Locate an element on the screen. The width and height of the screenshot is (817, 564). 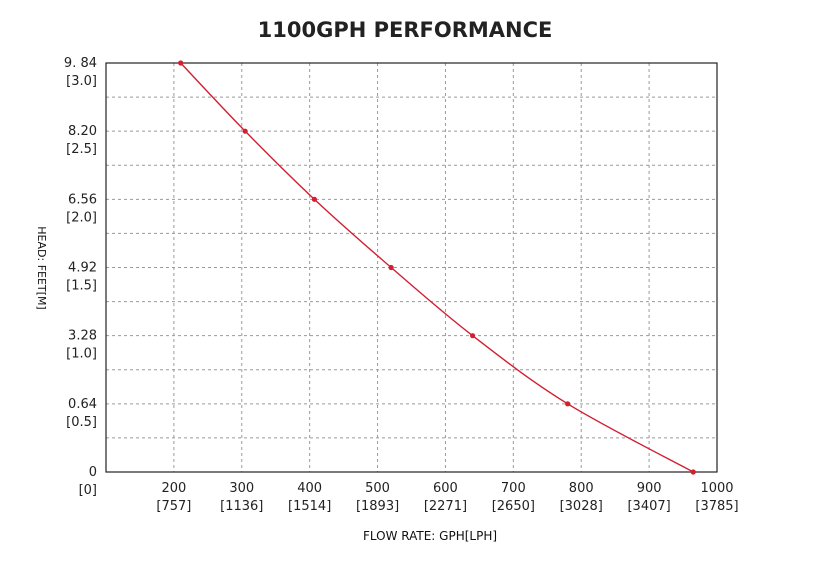
x-tick-label: 600 is located at coordinates (445, 488).